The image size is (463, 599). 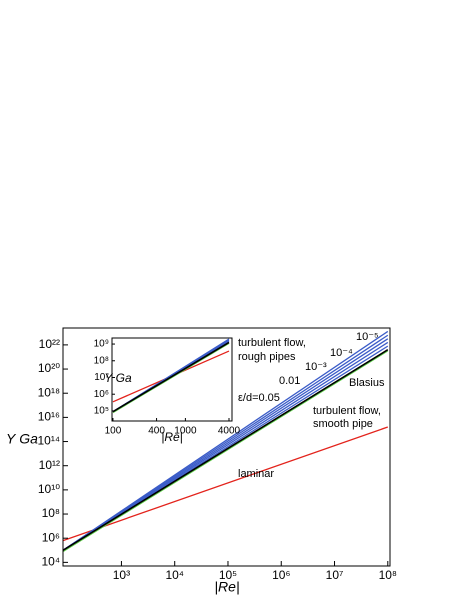 What do you see at coordinates (101, 344) in the screenshot?
I see `y-tick-label: 10⁹` at bounding box center [101, 344].